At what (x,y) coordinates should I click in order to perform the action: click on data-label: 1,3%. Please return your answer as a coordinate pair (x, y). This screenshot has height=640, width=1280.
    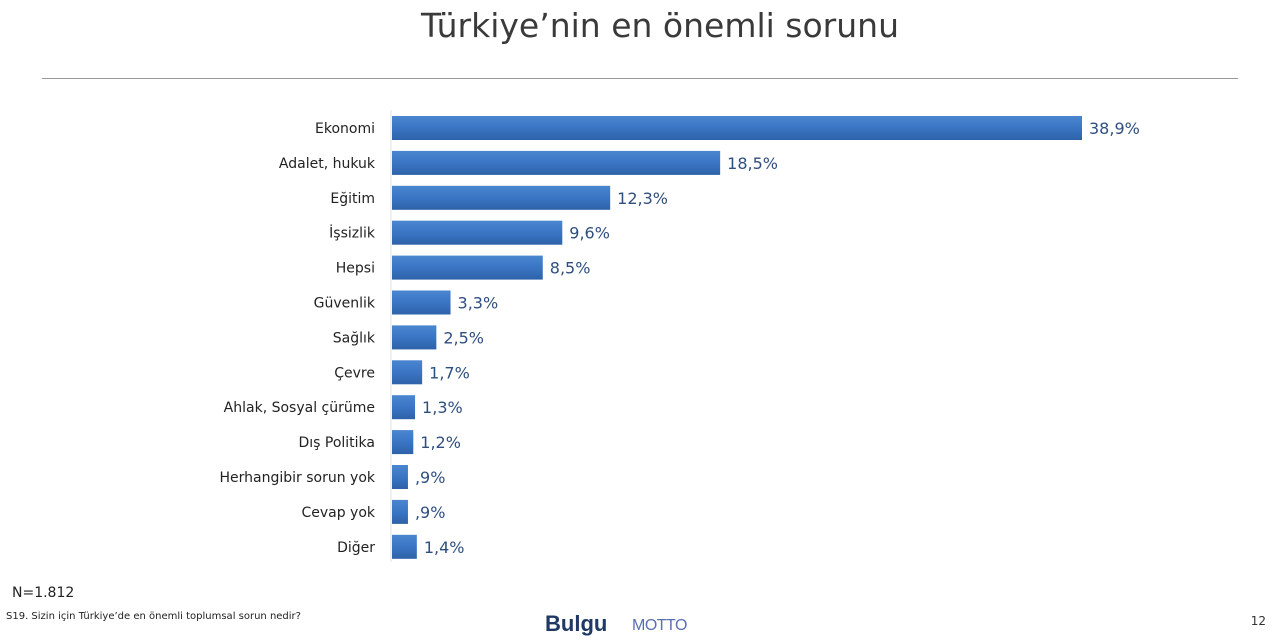
    Looking at the image, I should click on (442, 407).